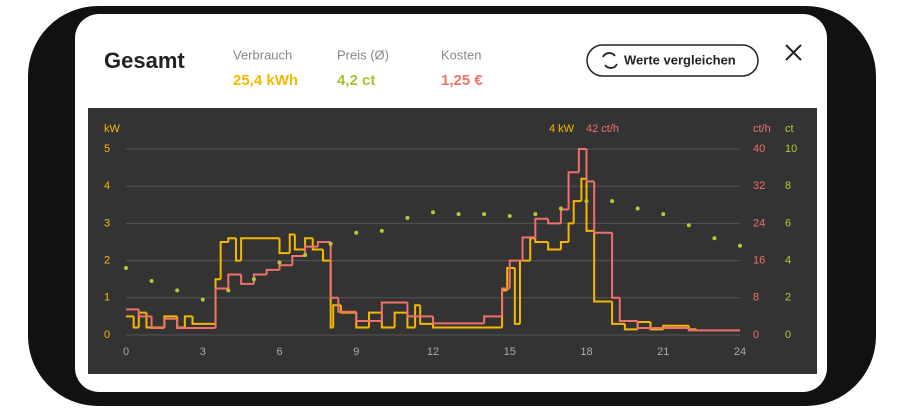  Describe the element at coordinates (740, 352) in the screenshot. I see `x-tick-label: 24` at that location.